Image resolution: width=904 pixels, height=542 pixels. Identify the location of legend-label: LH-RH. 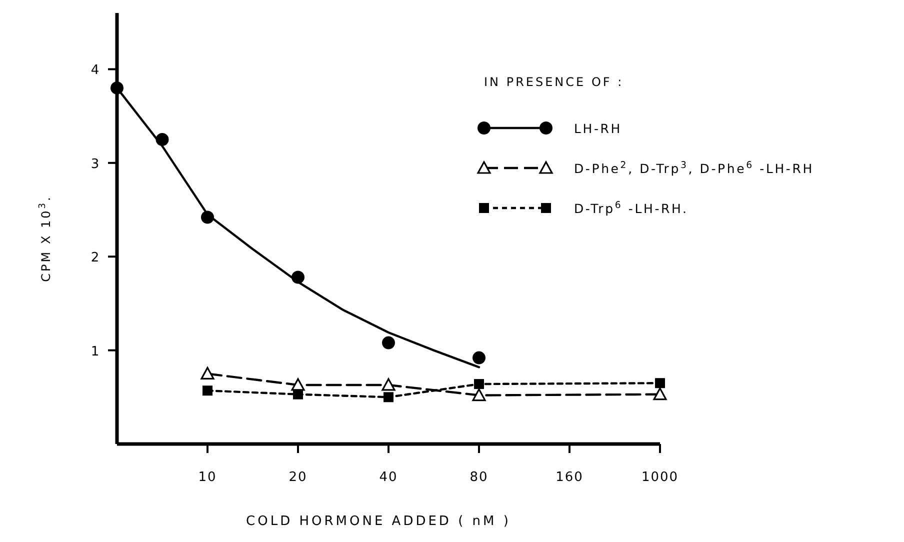
(598, 128).